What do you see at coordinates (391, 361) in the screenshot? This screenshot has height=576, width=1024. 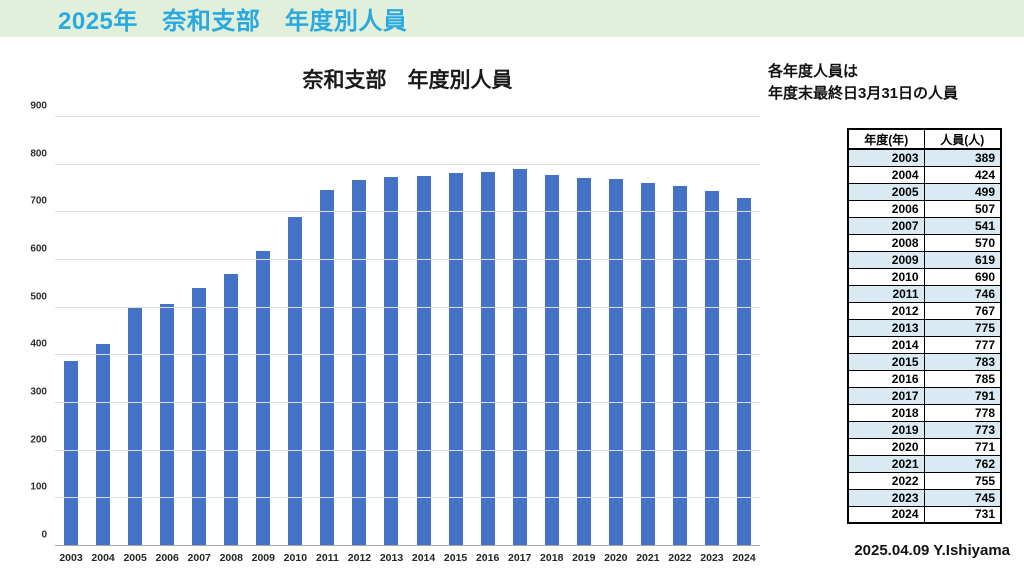 I see `bar-2013` at bounding box center [391, 361].